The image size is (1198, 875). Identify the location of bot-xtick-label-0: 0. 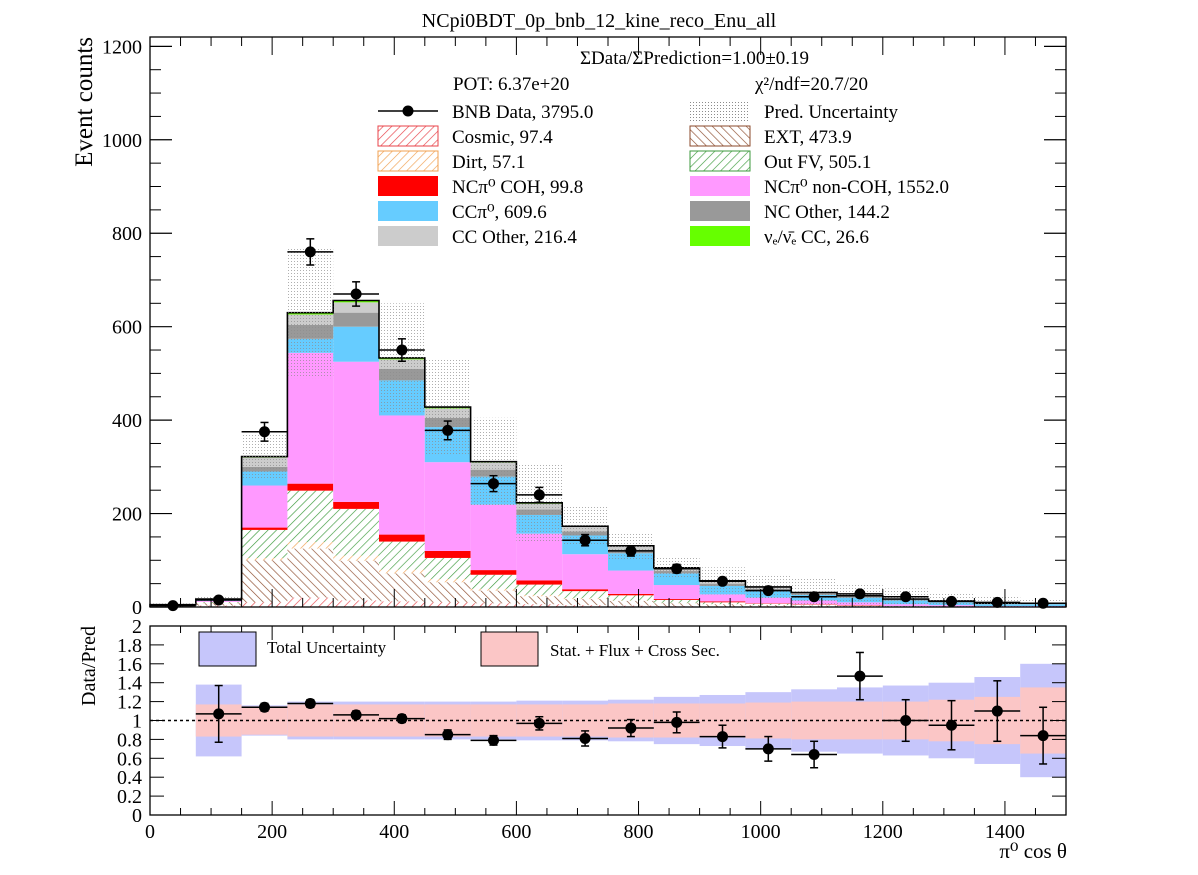
(150, 832).